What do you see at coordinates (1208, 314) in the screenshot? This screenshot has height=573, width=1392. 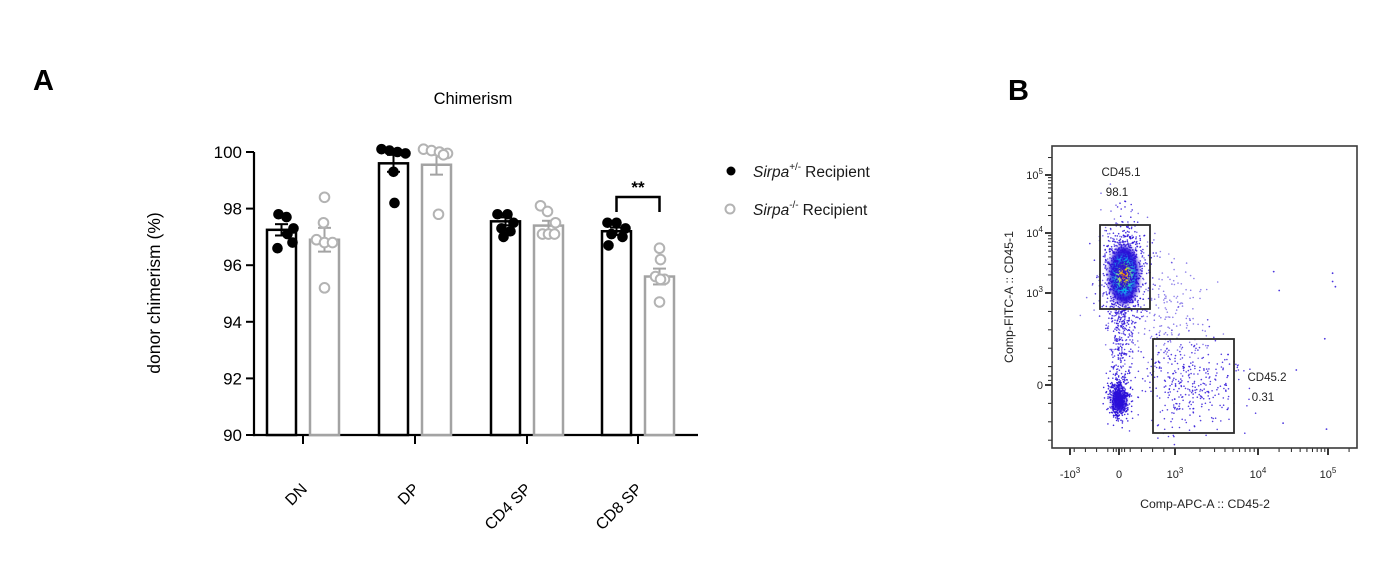 I see `flow-scatter-points` at bounding box center [1208, 314].